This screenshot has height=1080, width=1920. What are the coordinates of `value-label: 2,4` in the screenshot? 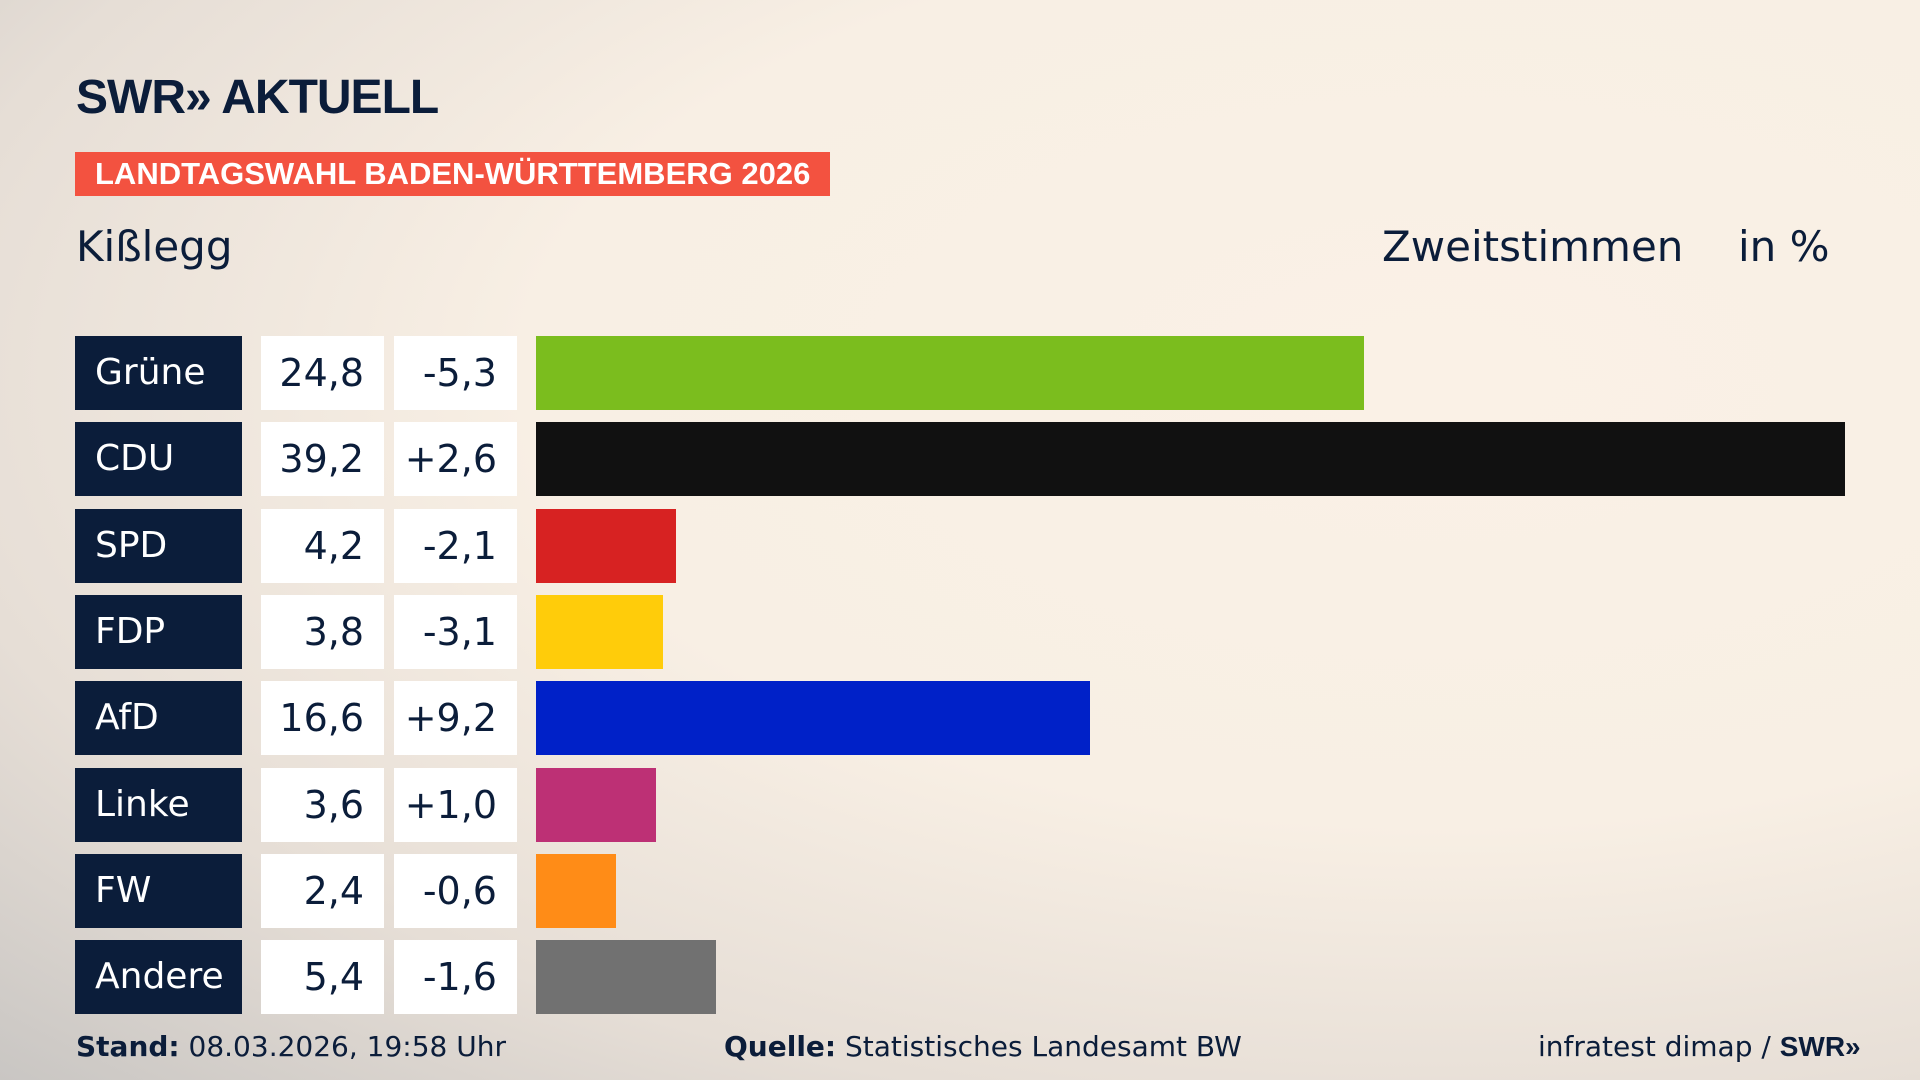 It's located at (322, 890).